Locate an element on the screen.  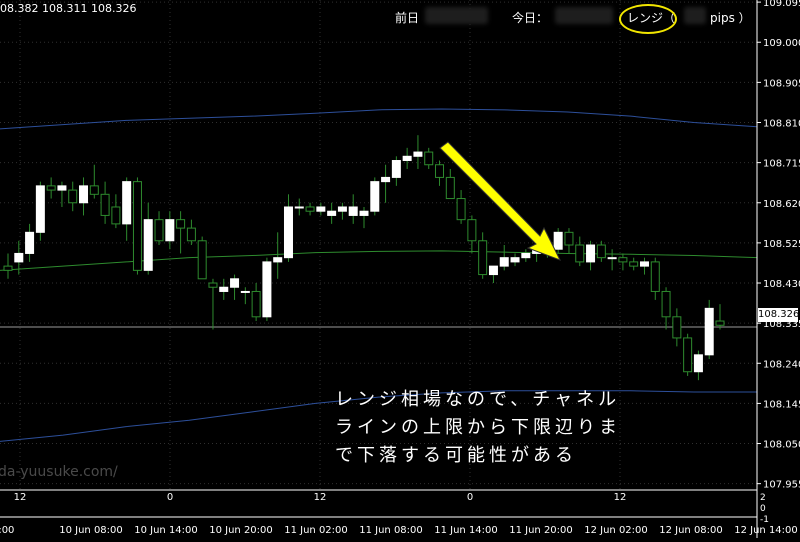
time-tick-label: 12 Jun 02:00 is located at coordinates (616, 530).